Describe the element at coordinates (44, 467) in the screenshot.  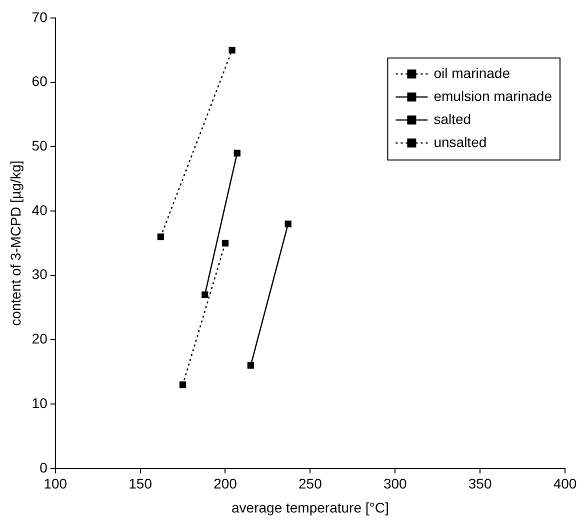
I see `y-tick-label: 0` at that location.